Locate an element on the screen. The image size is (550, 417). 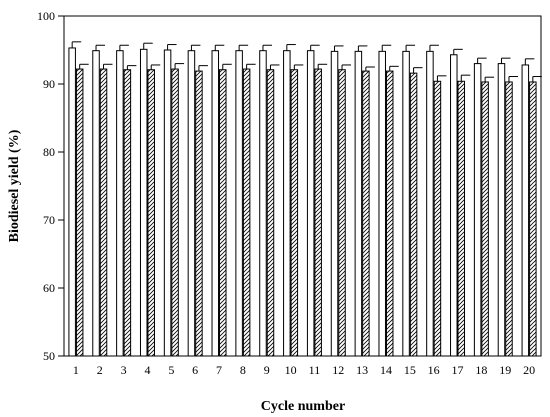
x-tick-label: 18 is located at coordinates (481, 370).